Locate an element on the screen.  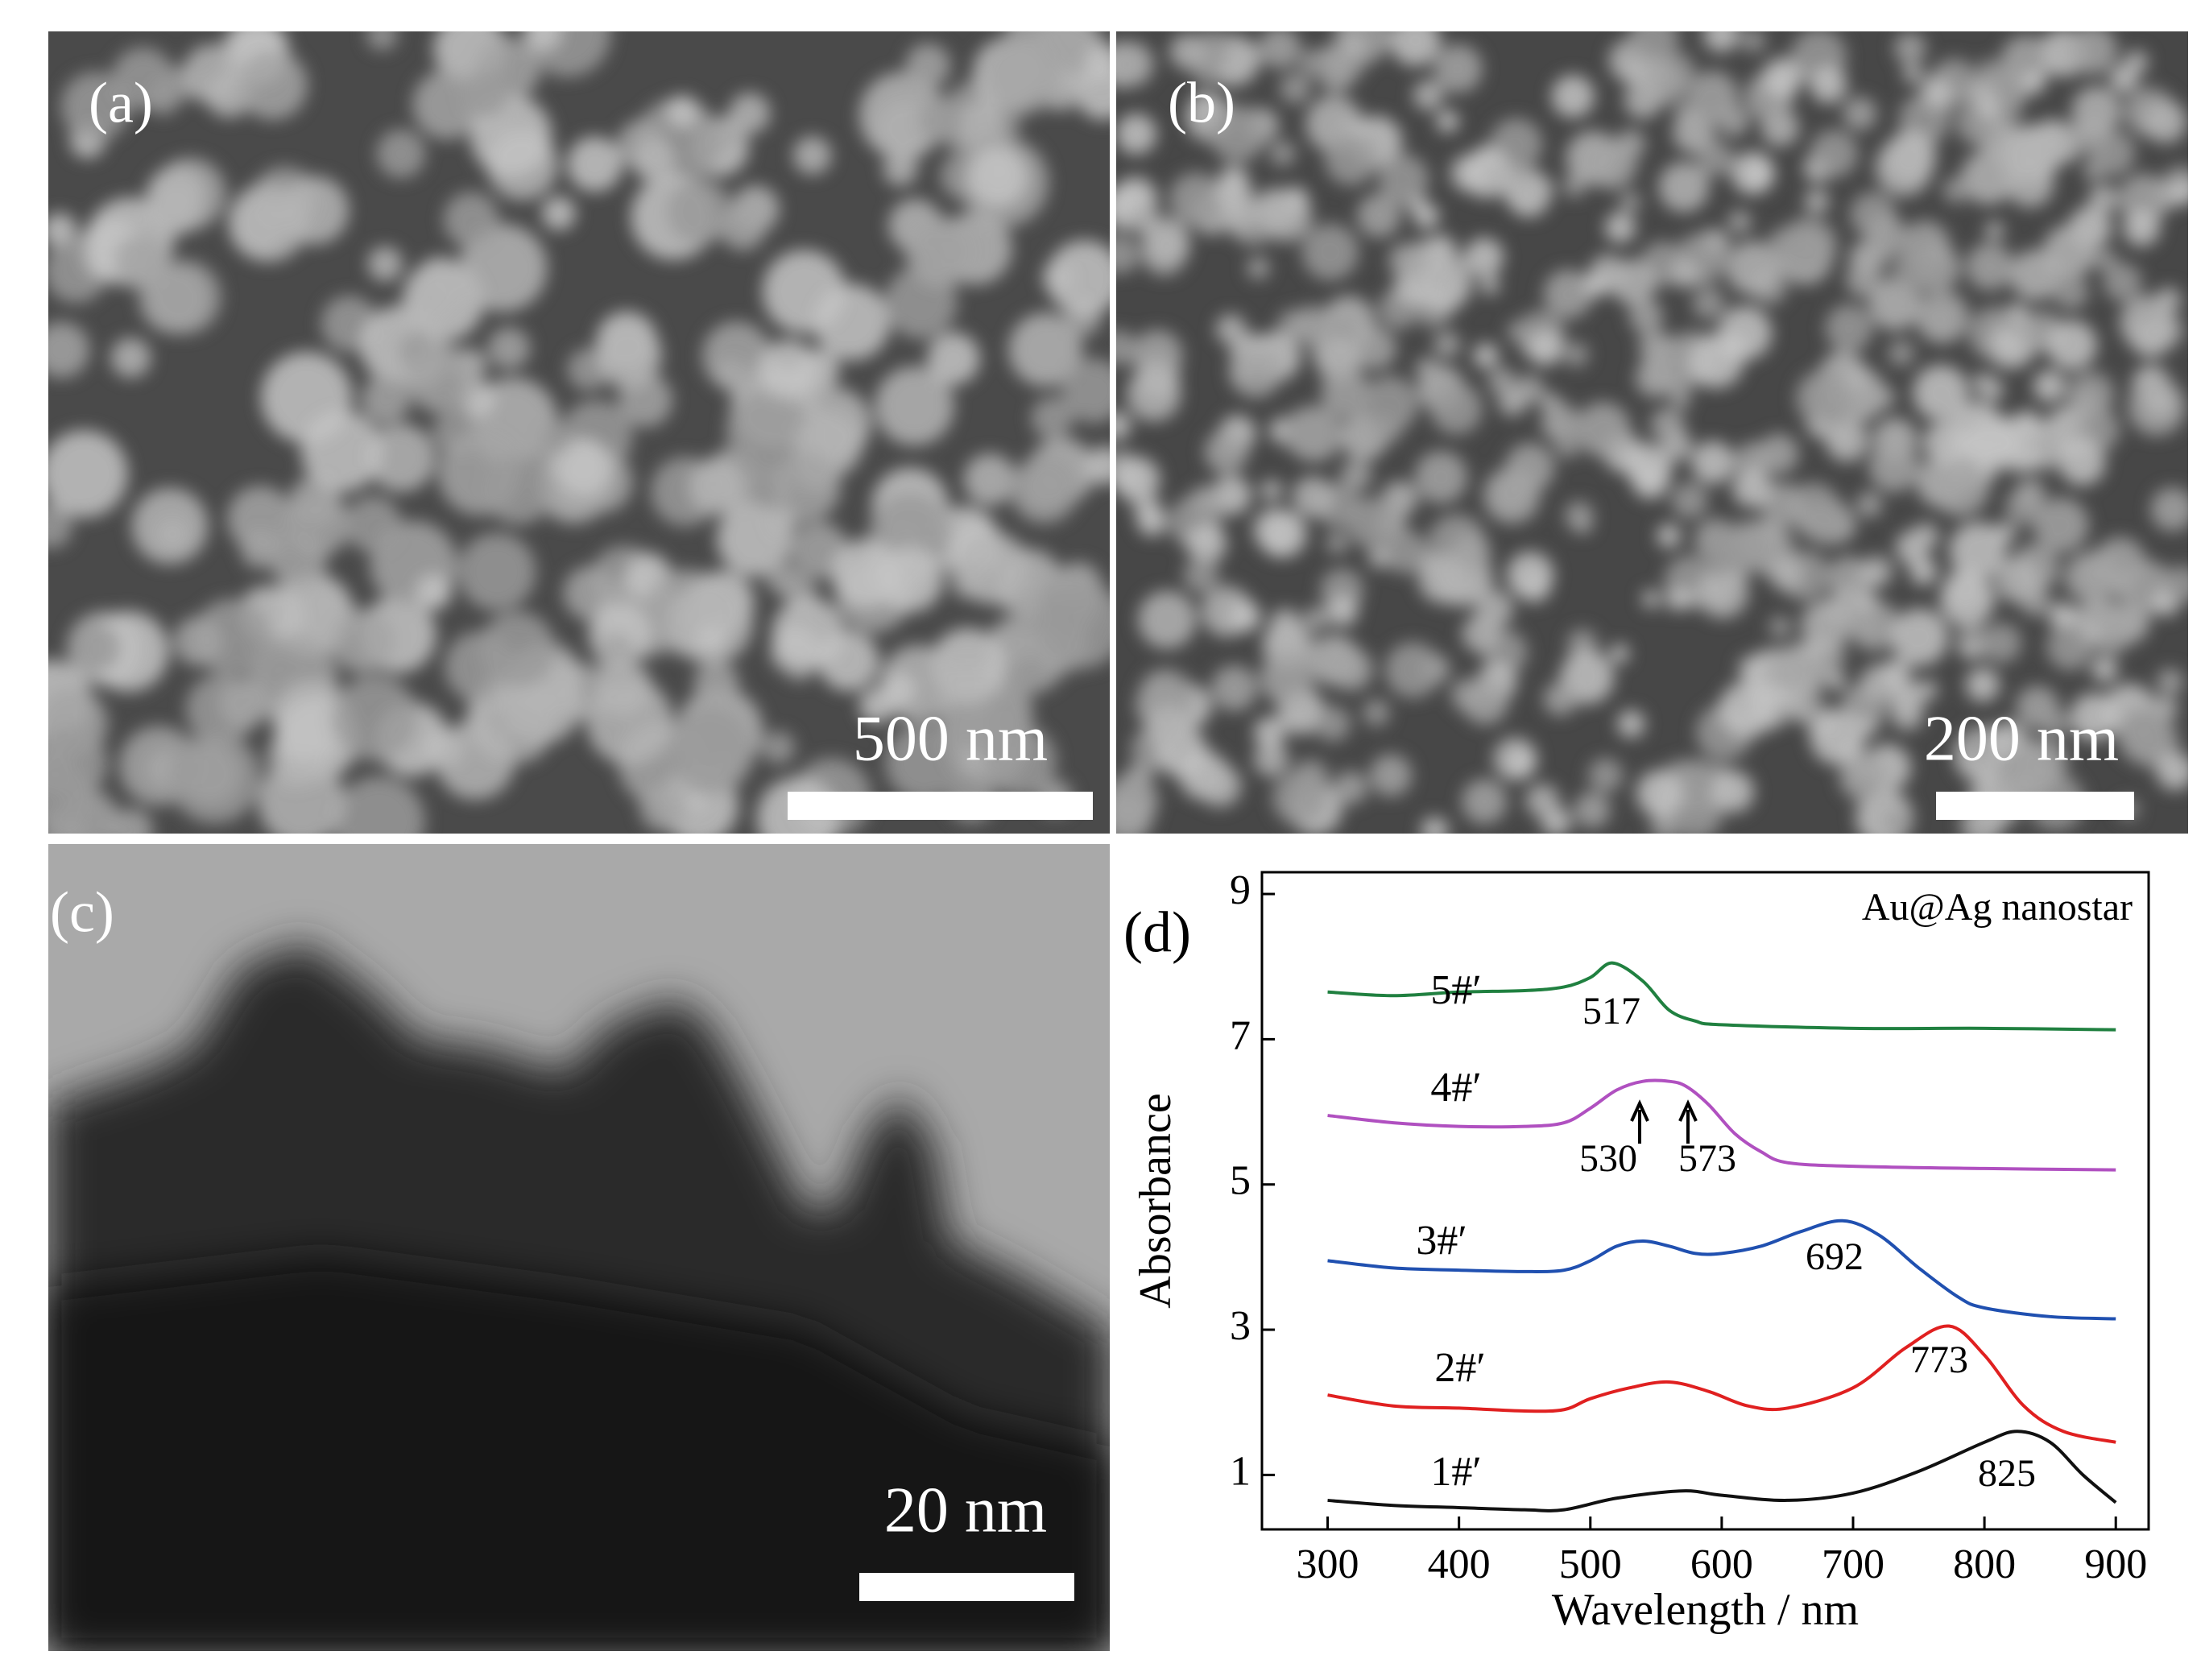
x-tick-label: 600 is located at coordinates (1721, 1564).